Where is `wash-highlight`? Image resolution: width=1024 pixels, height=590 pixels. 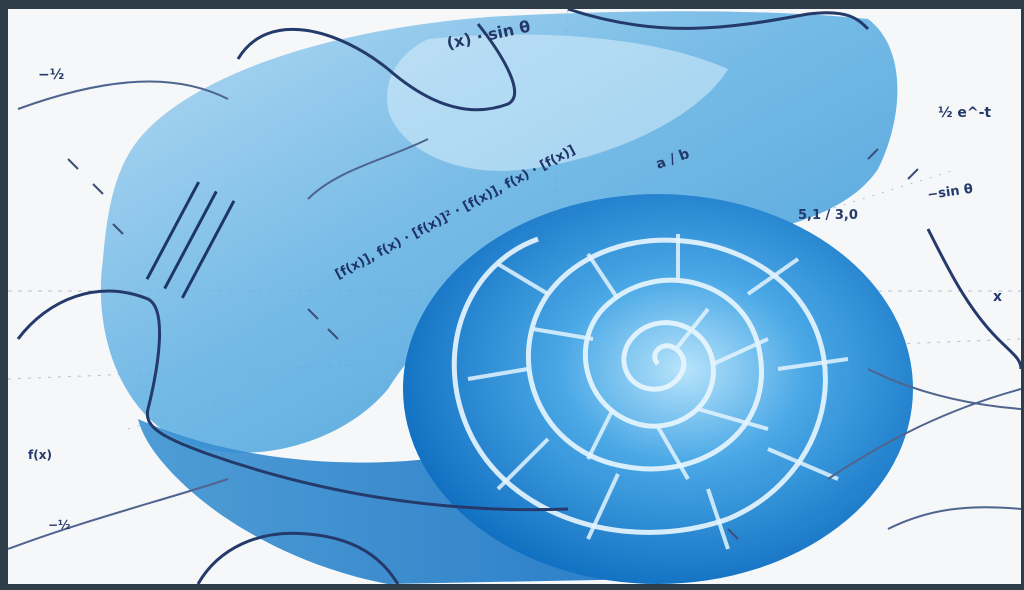
wash-highlight is located at coordinates (557, 102).